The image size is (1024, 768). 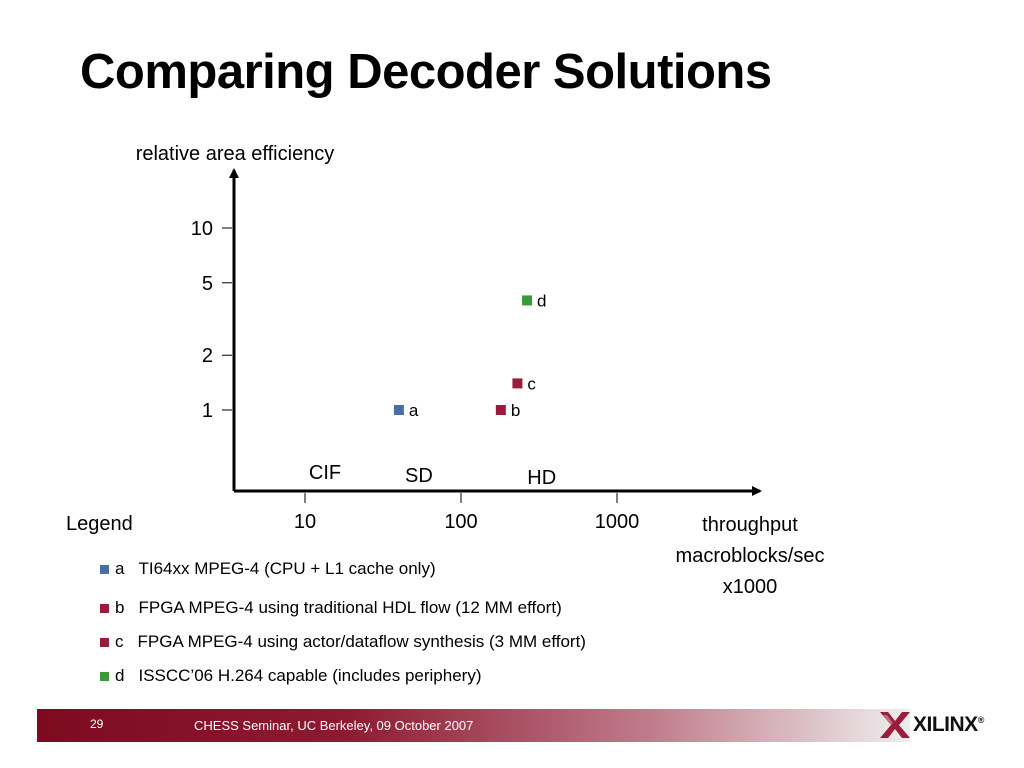 I want to click on x-tick-label-100: 100, so click(x=460, y=522).